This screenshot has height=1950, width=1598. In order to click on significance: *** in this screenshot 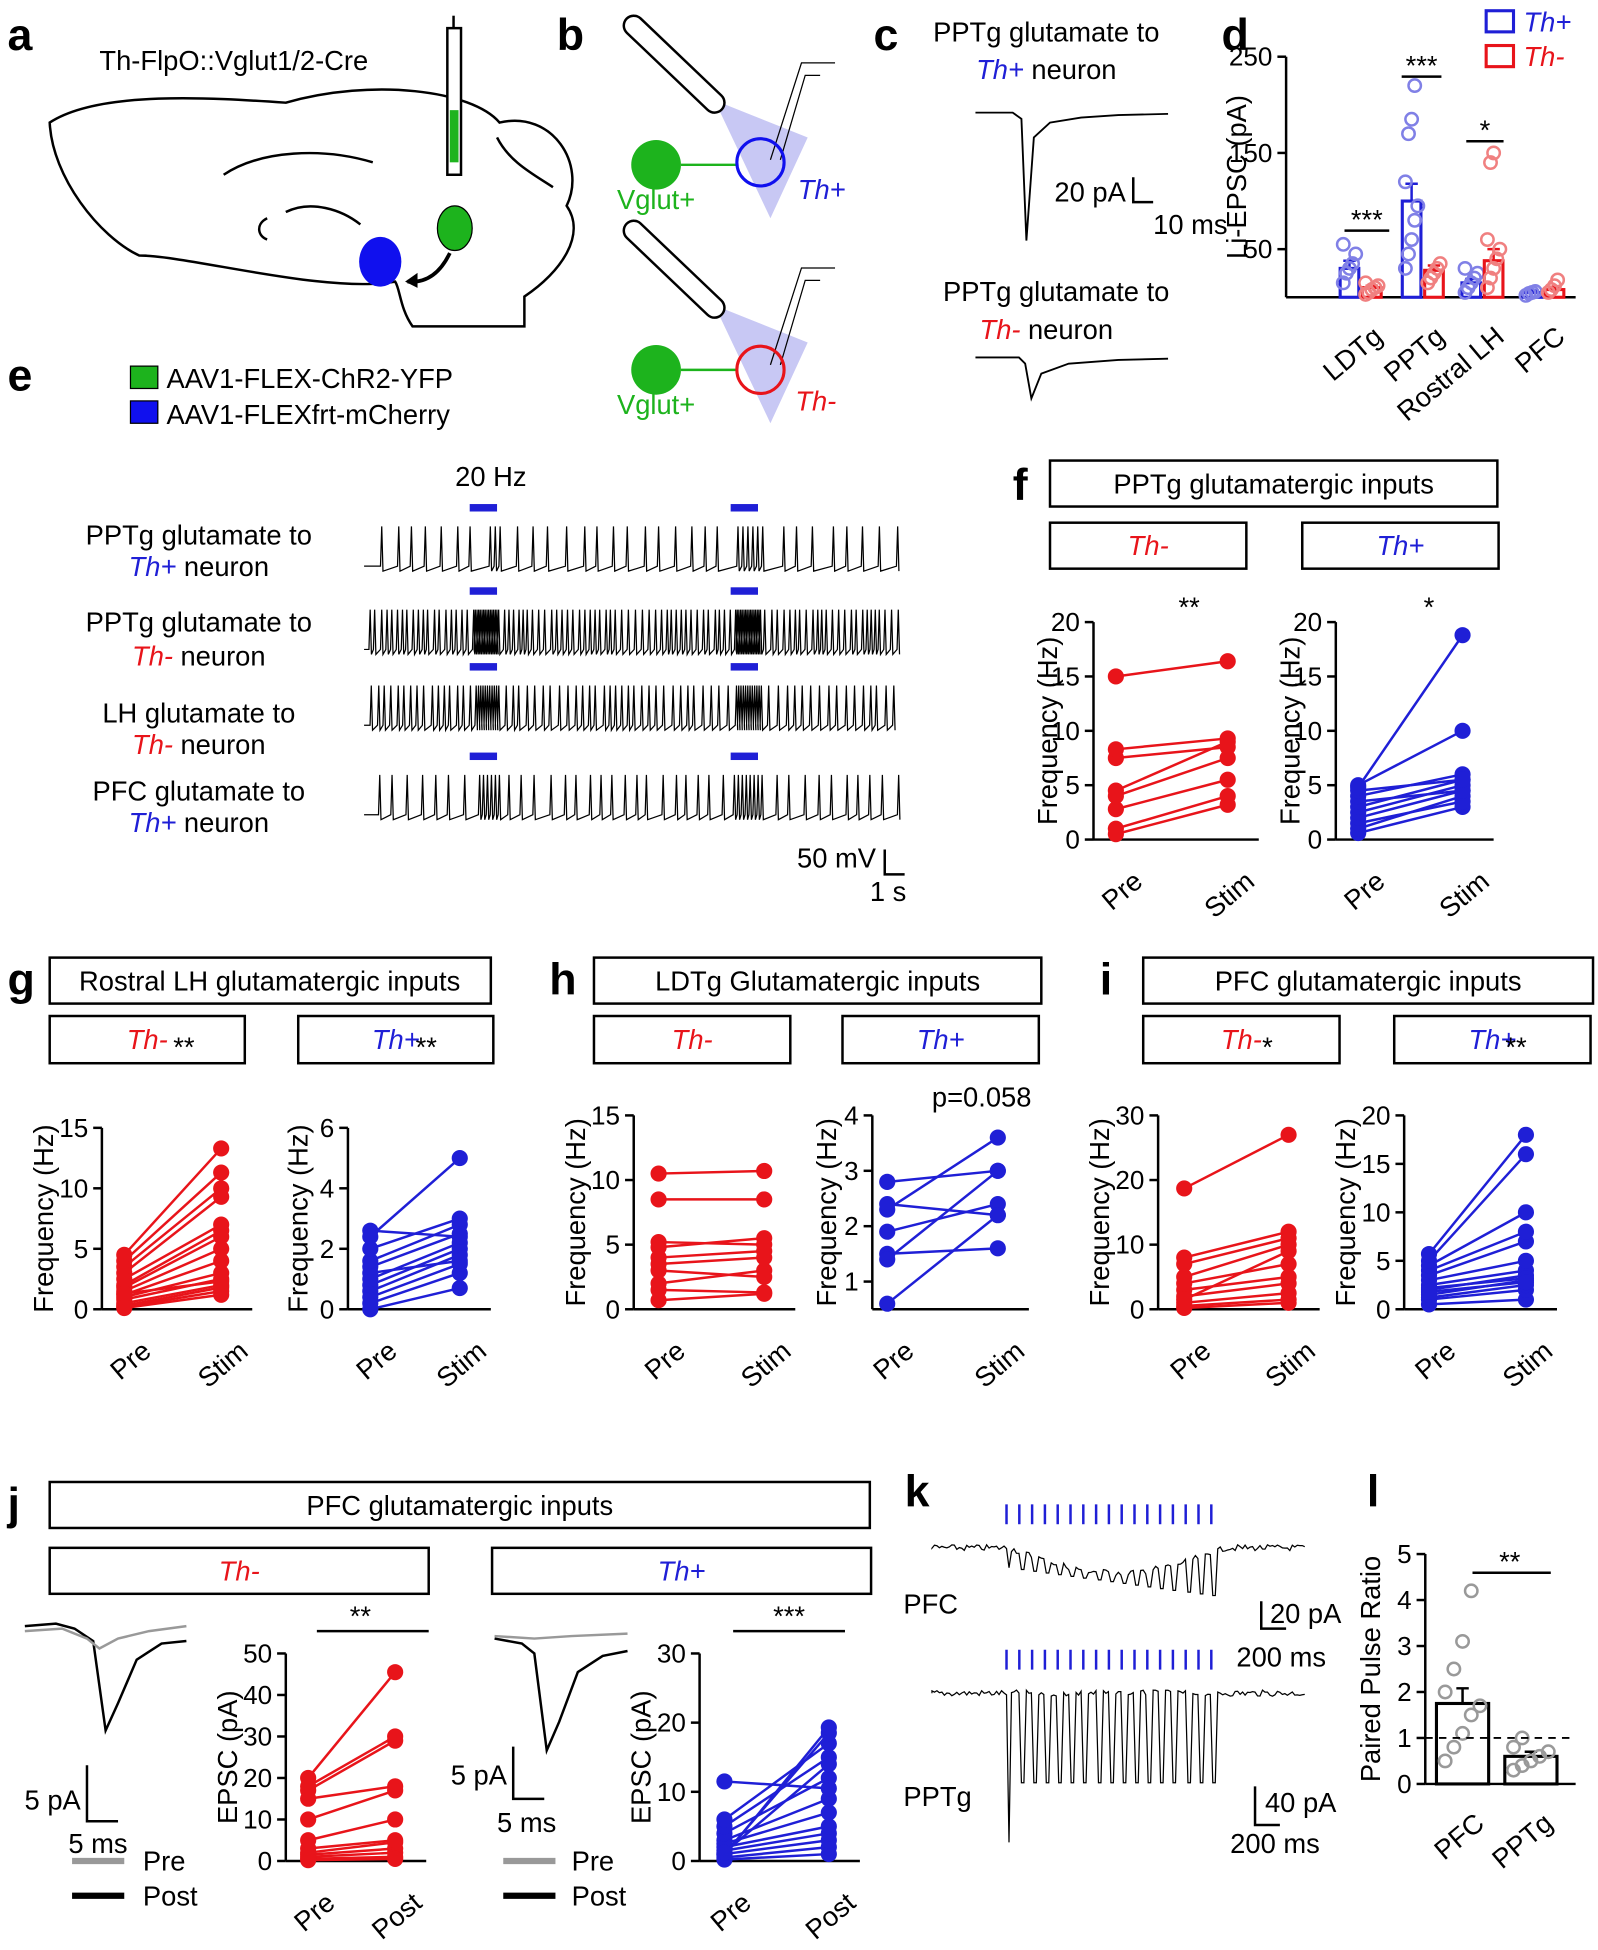, I will do `click(789, 1616)`.